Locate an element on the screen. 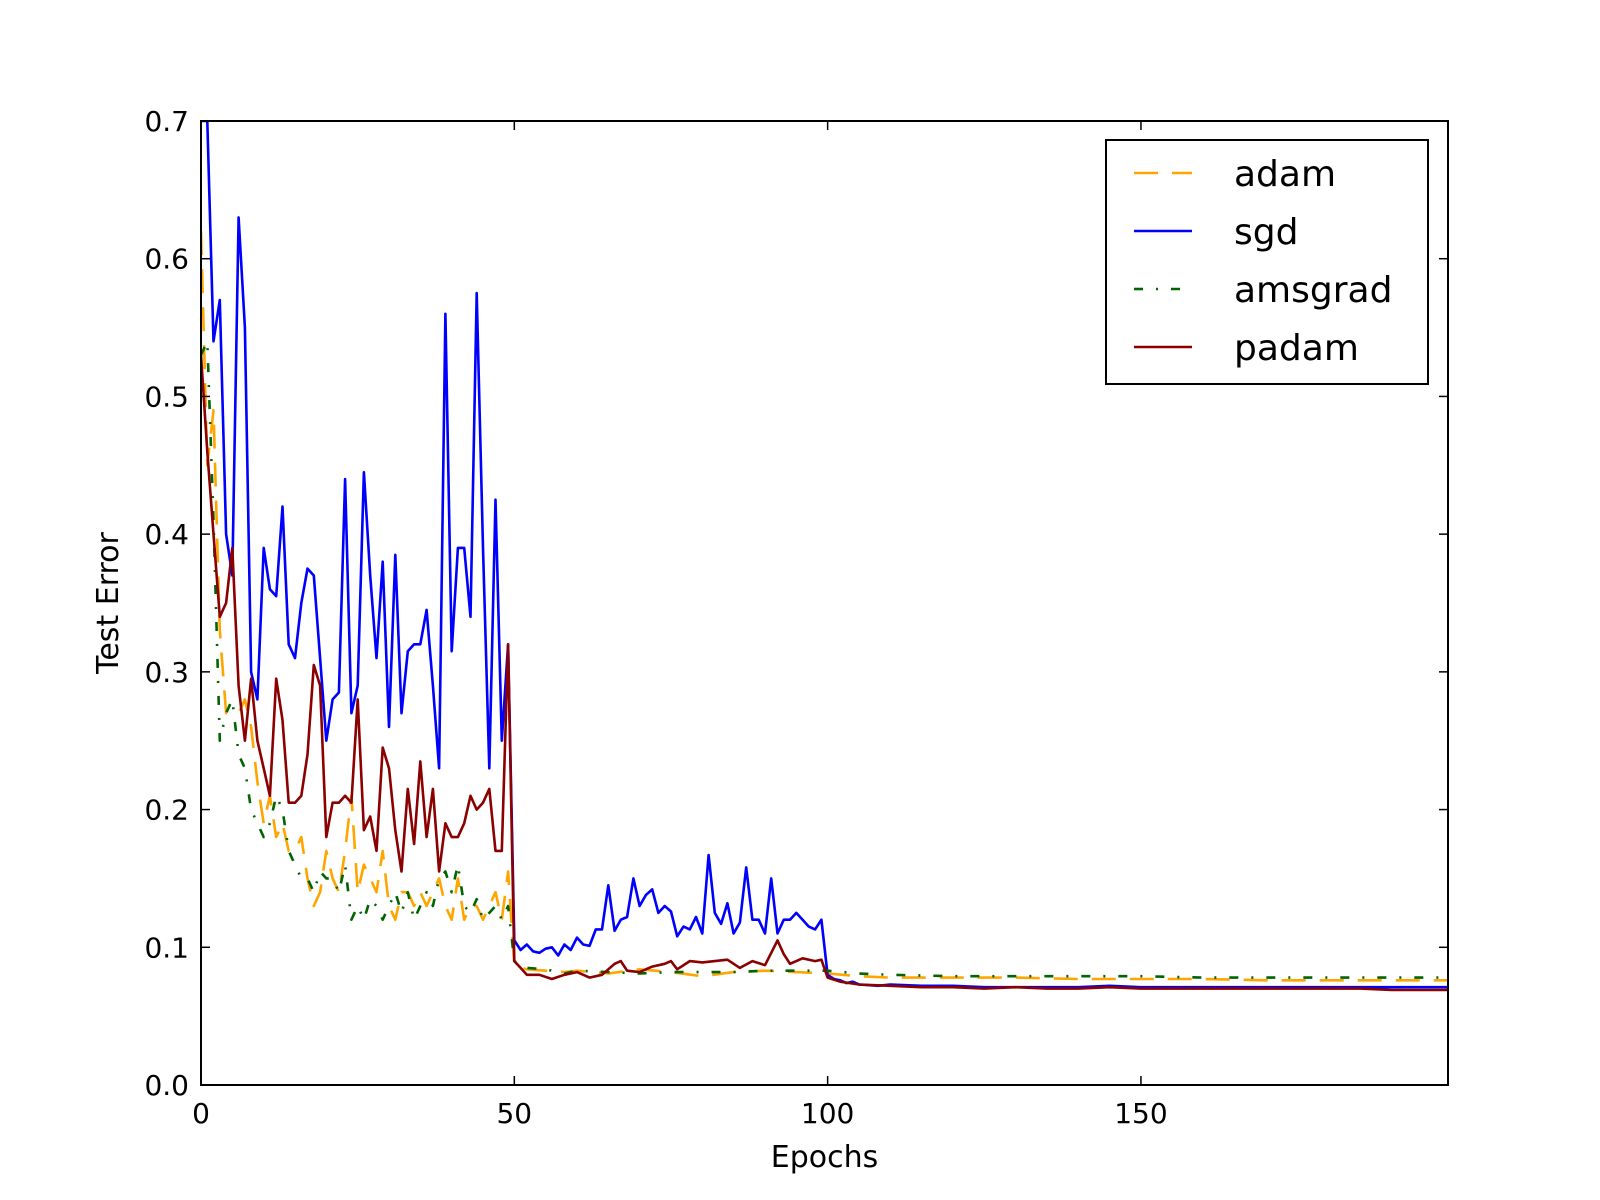 The width and height of the screenshot is (1600, 1200). legend-label-padam: padam is located at coordinates (1296, 348).